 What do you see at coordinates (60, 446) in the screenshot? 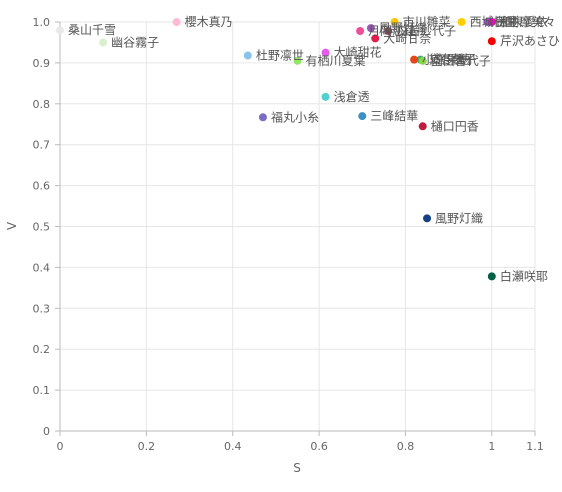
I see `x-tick-label: 0` at bounding box center [60, 446].